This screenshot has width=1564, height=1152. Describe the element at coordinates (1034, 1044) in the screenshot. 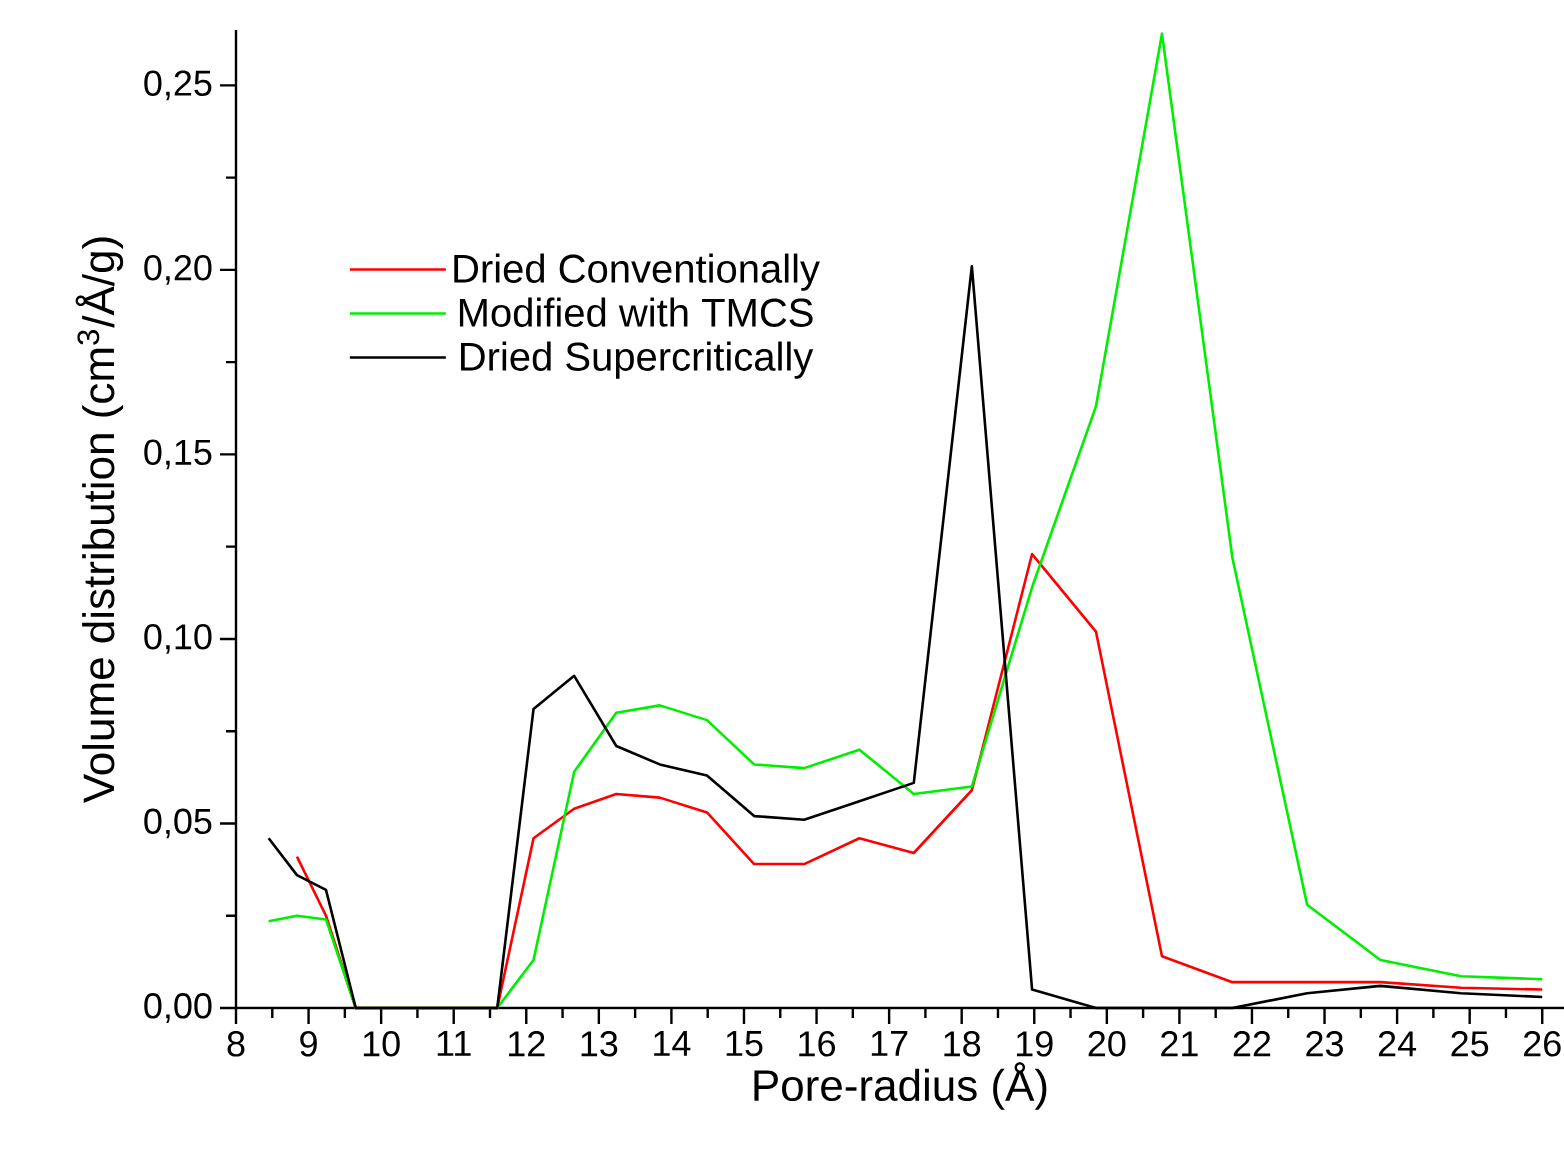

I see `x-tick-label: 19` at that location.